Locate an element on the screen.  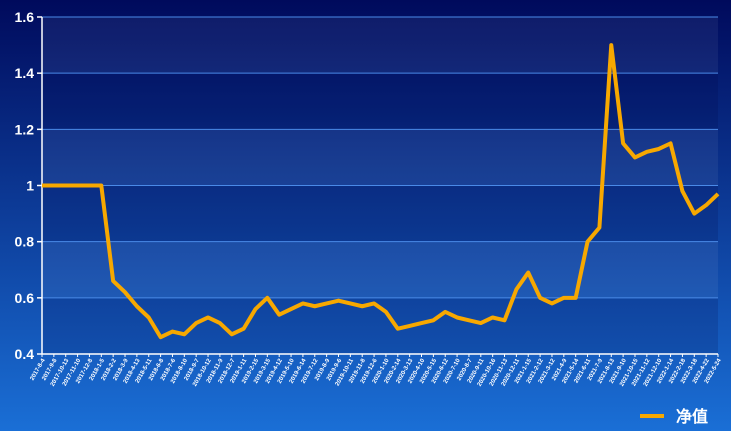
y-tick-label: 0.6 is located at coordinates (25, 298).